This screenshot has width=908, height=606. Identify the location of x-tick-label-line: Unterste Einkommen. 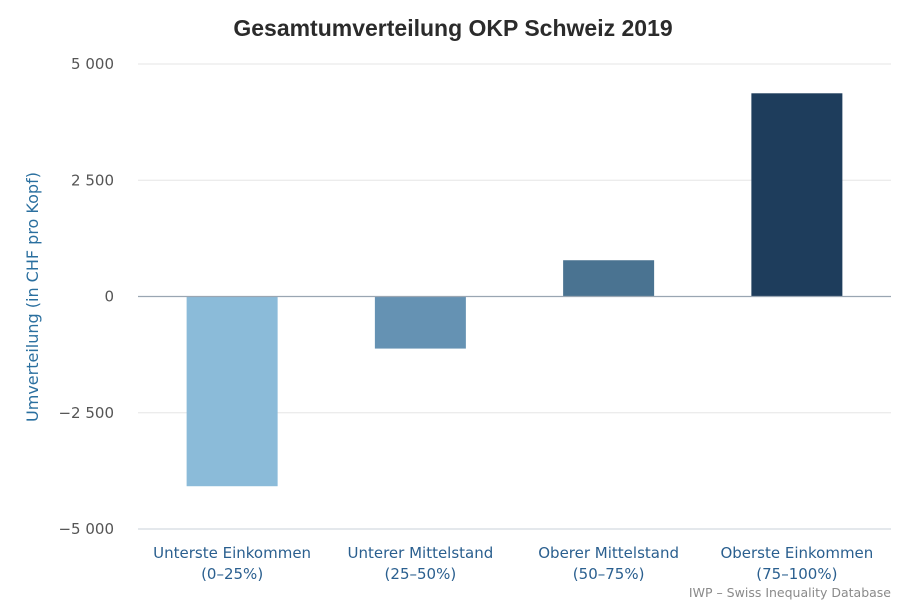
(232, 553).